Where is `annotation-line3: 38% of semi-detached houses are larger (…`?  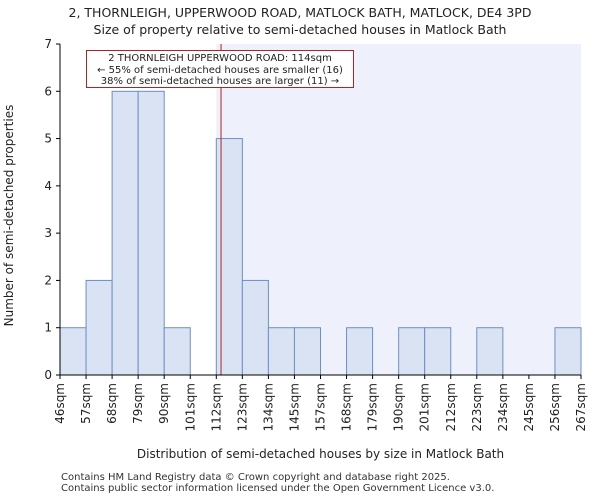
annotation-line3: 38% of semi-detached houses are larger (… is located at coordinates (220, 81).